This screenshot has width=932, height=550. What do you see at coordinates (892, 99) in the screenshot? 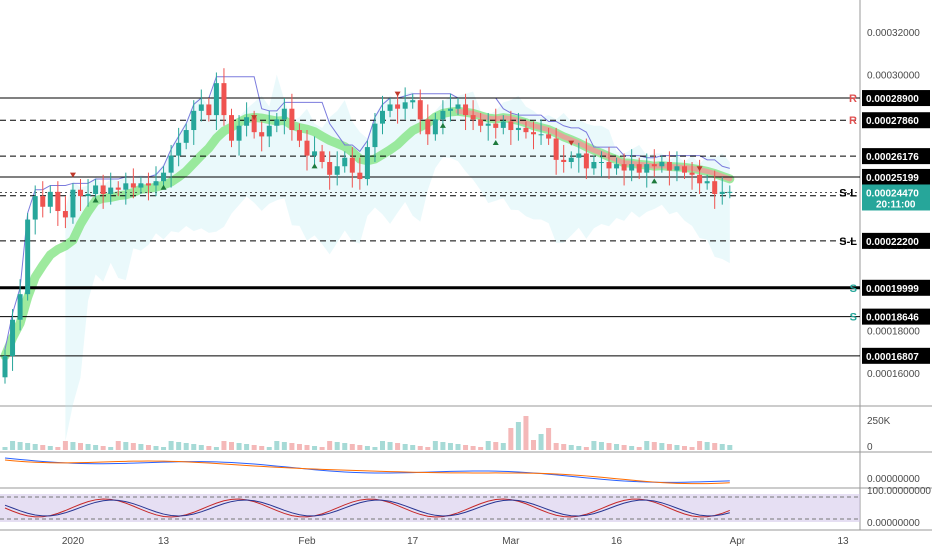
I see `level-price-label: 0.00028900` at bounding box center [892, 99].